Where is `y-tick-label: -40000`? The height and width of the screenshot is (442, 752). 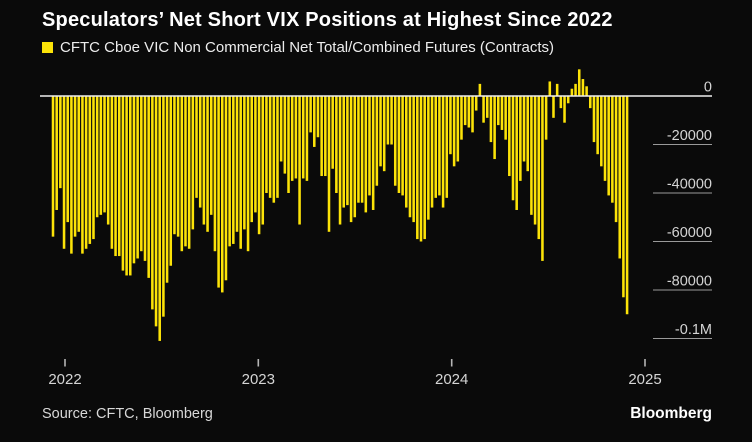
y-tick-label: -40000 is located at coordinates (689, 185).